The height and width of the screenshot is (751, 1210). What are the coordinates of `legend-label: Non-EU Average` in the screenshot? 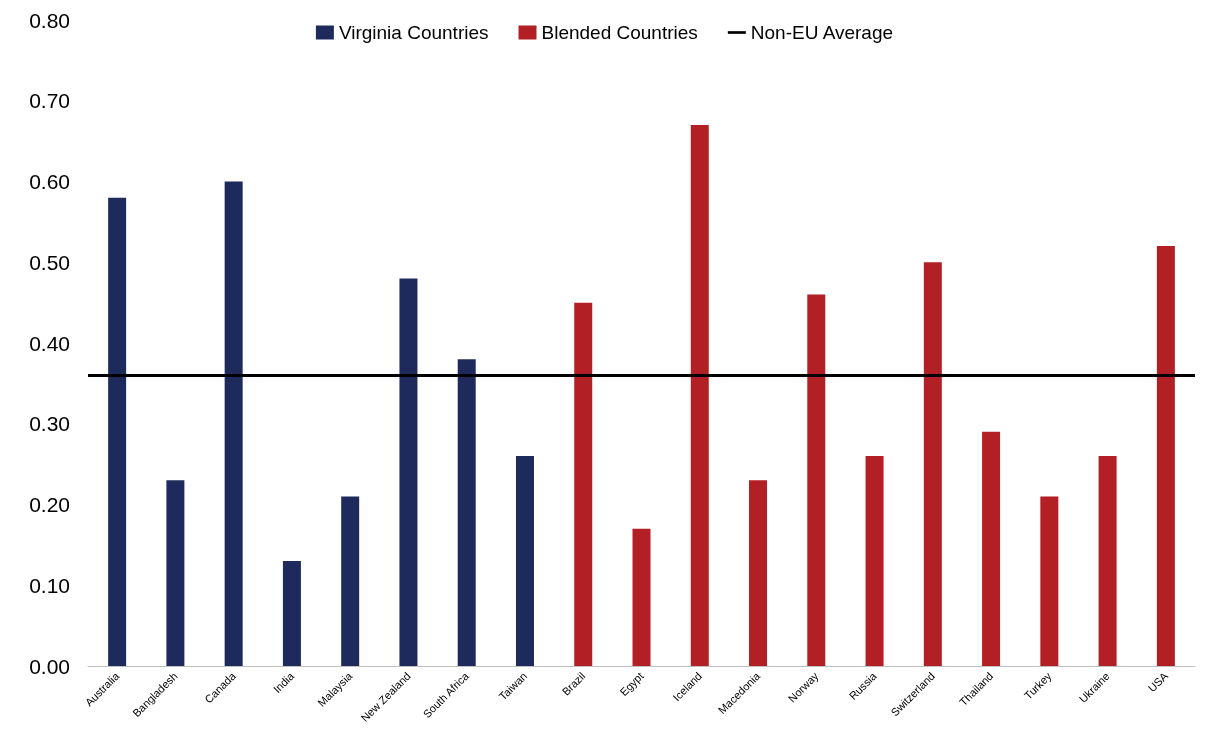 It's located at (822, 32).